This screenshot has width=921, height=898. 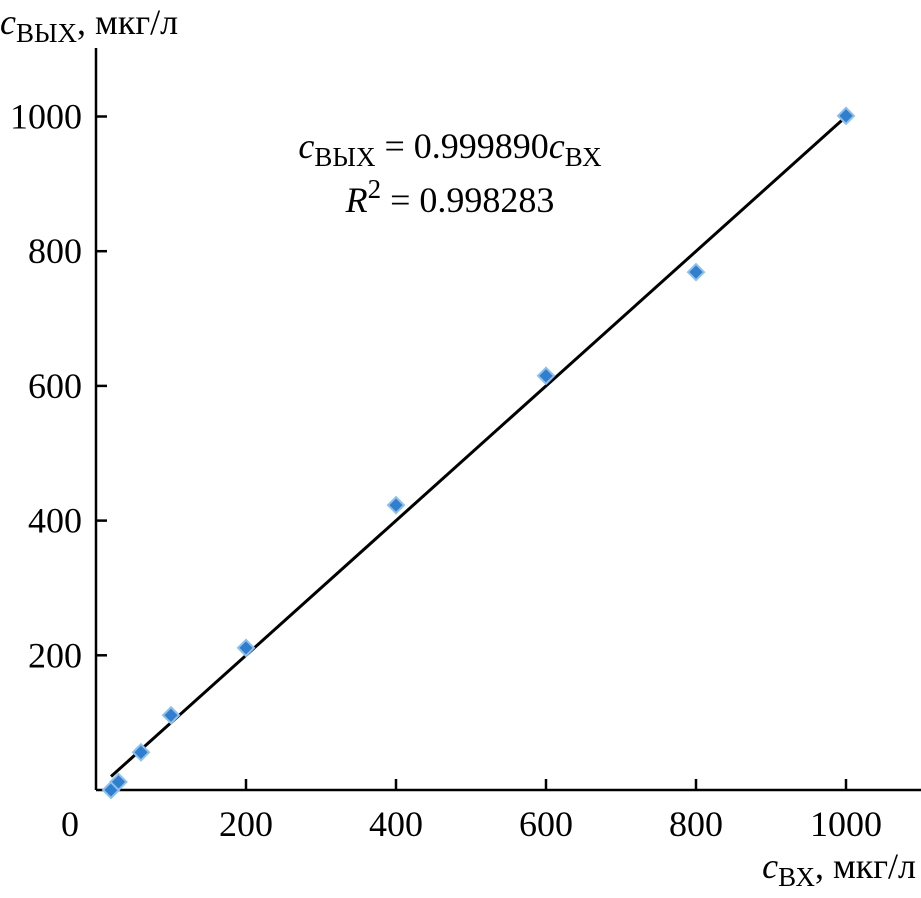 I want to click on y-tick-label: 600, so click(x=55, y=386).